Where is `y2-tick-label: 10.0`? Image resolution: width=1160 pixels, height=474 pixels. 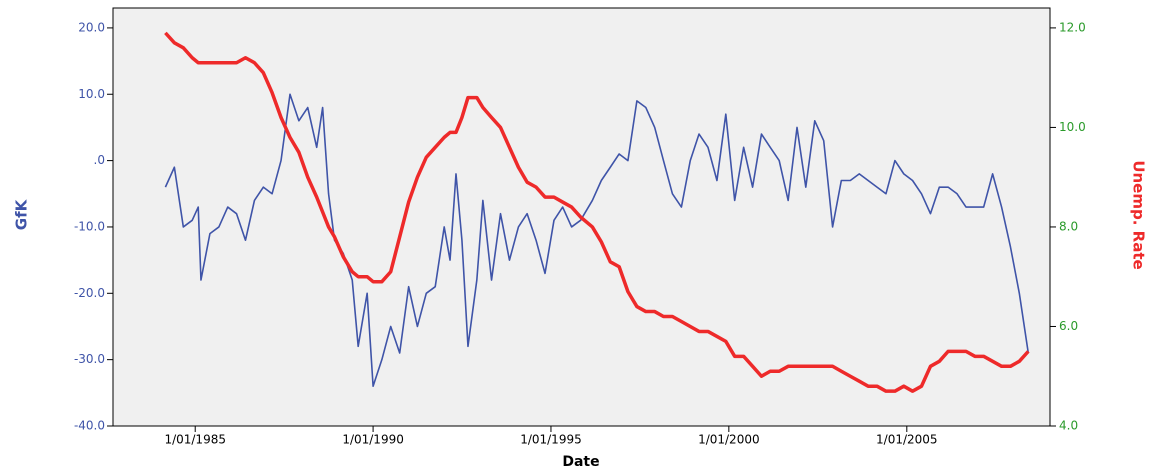
y2-tick-label: 10.0 is located at coordinates (1072, 127).